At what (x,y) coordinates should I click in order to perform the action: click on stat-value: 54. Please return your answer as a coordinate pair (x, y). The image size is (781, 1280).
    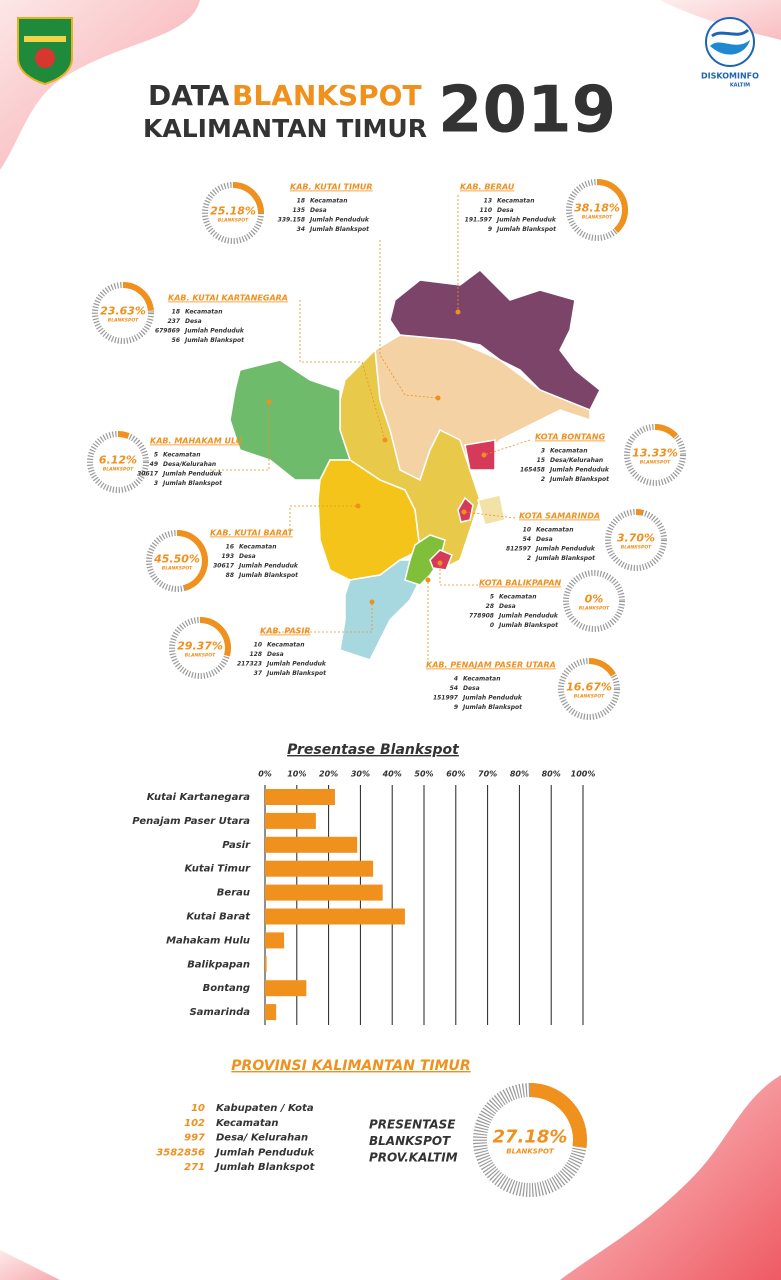
    Looking at the image, I should click on (527, 539).